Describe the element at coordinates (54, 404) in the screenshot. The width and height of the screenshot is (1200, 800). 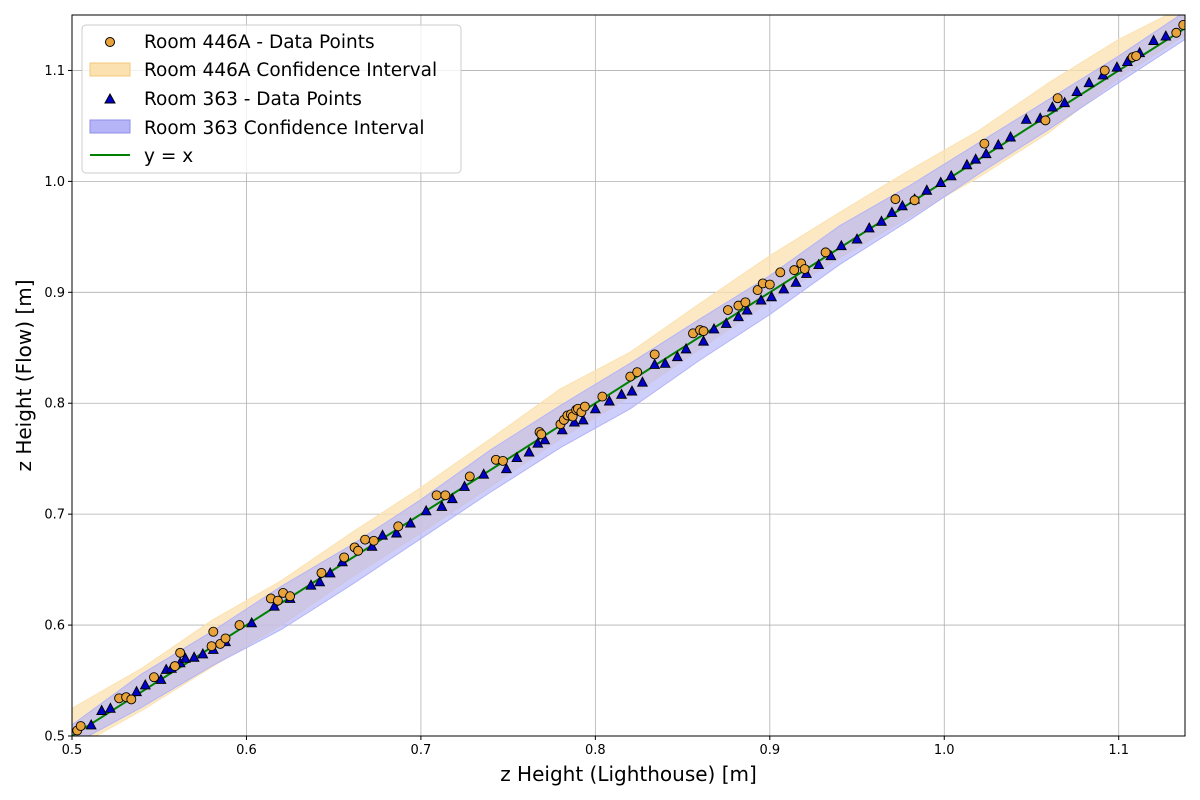
I see `y-tick-label-3: 0.8` at that location.